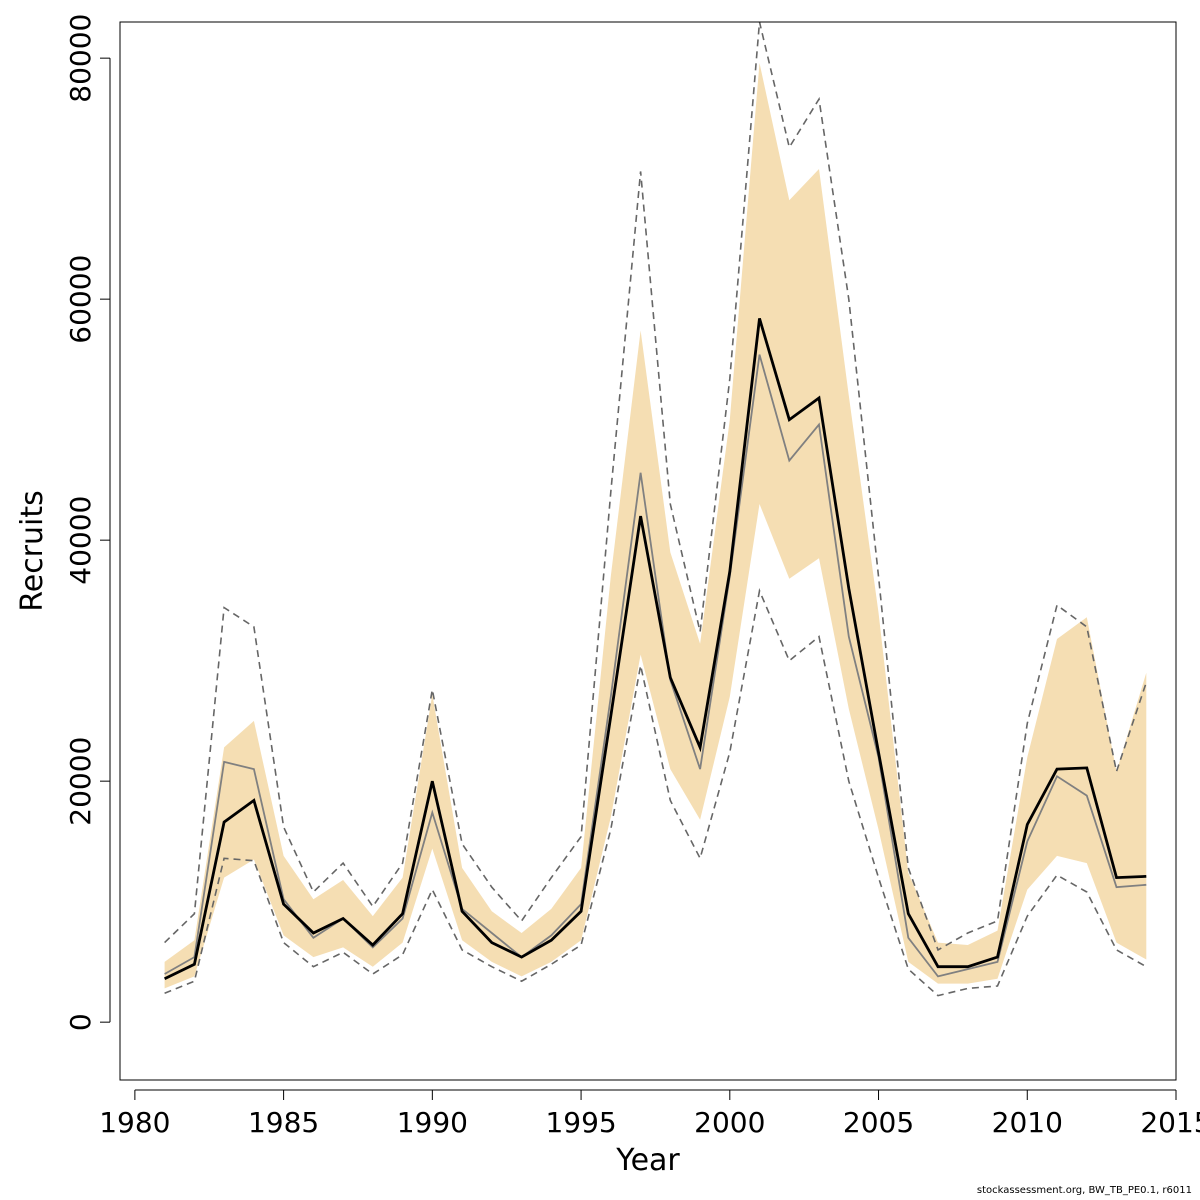 This screenshot has height=1200, width=1200. What do you see at coordinates (878, 1122) in the screenshot?
I see `x-tick-label: 2005` at bounding box center [878, 1122].